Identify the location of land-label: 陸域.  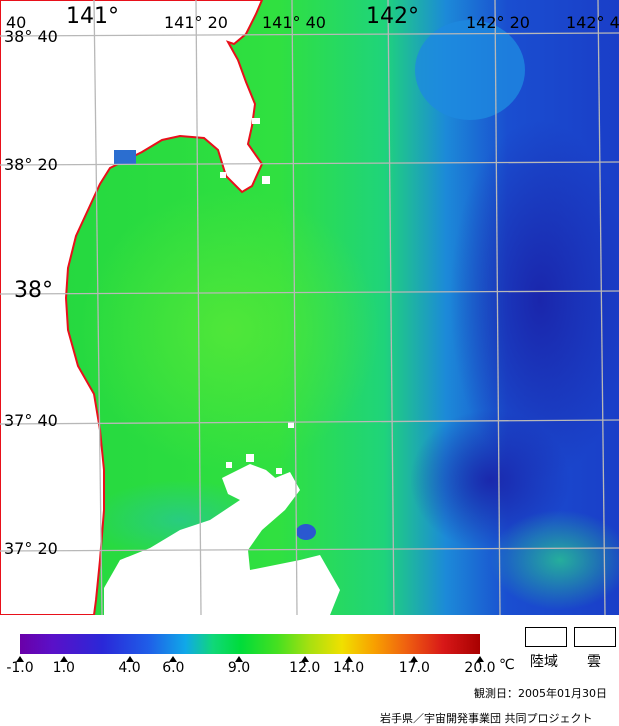
(544, 662).